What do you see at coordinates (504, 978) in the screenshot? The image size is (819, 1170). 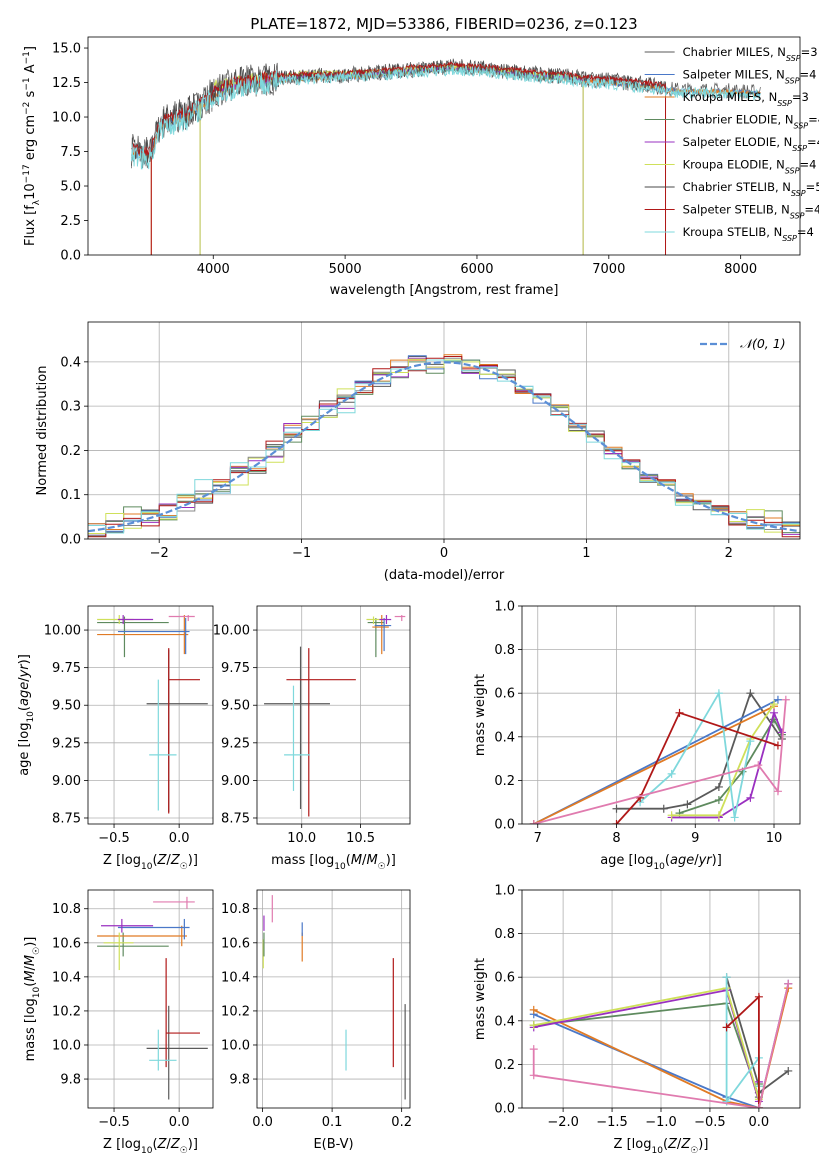 I see `y-tick-label: 0.6` at bounding box center [504, 978].